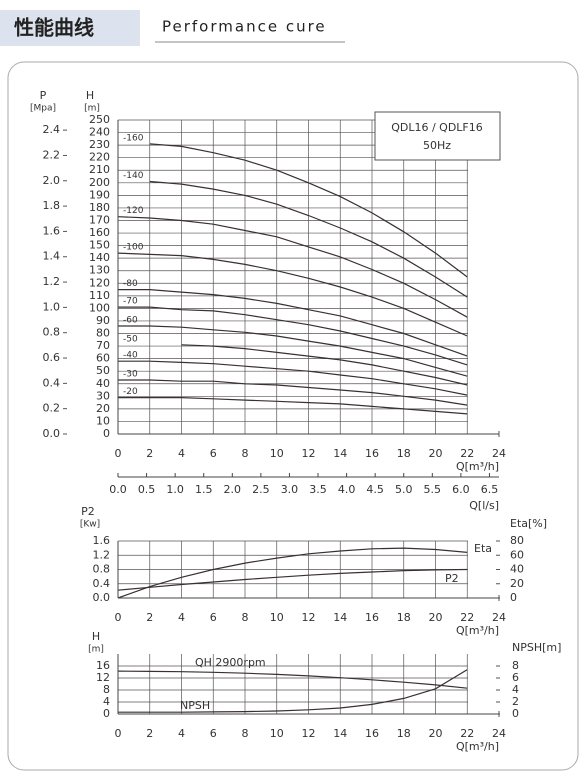 Image resolution: width=584 pixels, height=776 pixels. What do you see at coordinates (452, 578) in the screenshot?
I see `series-label: P2` at bounding box center [452, 578].